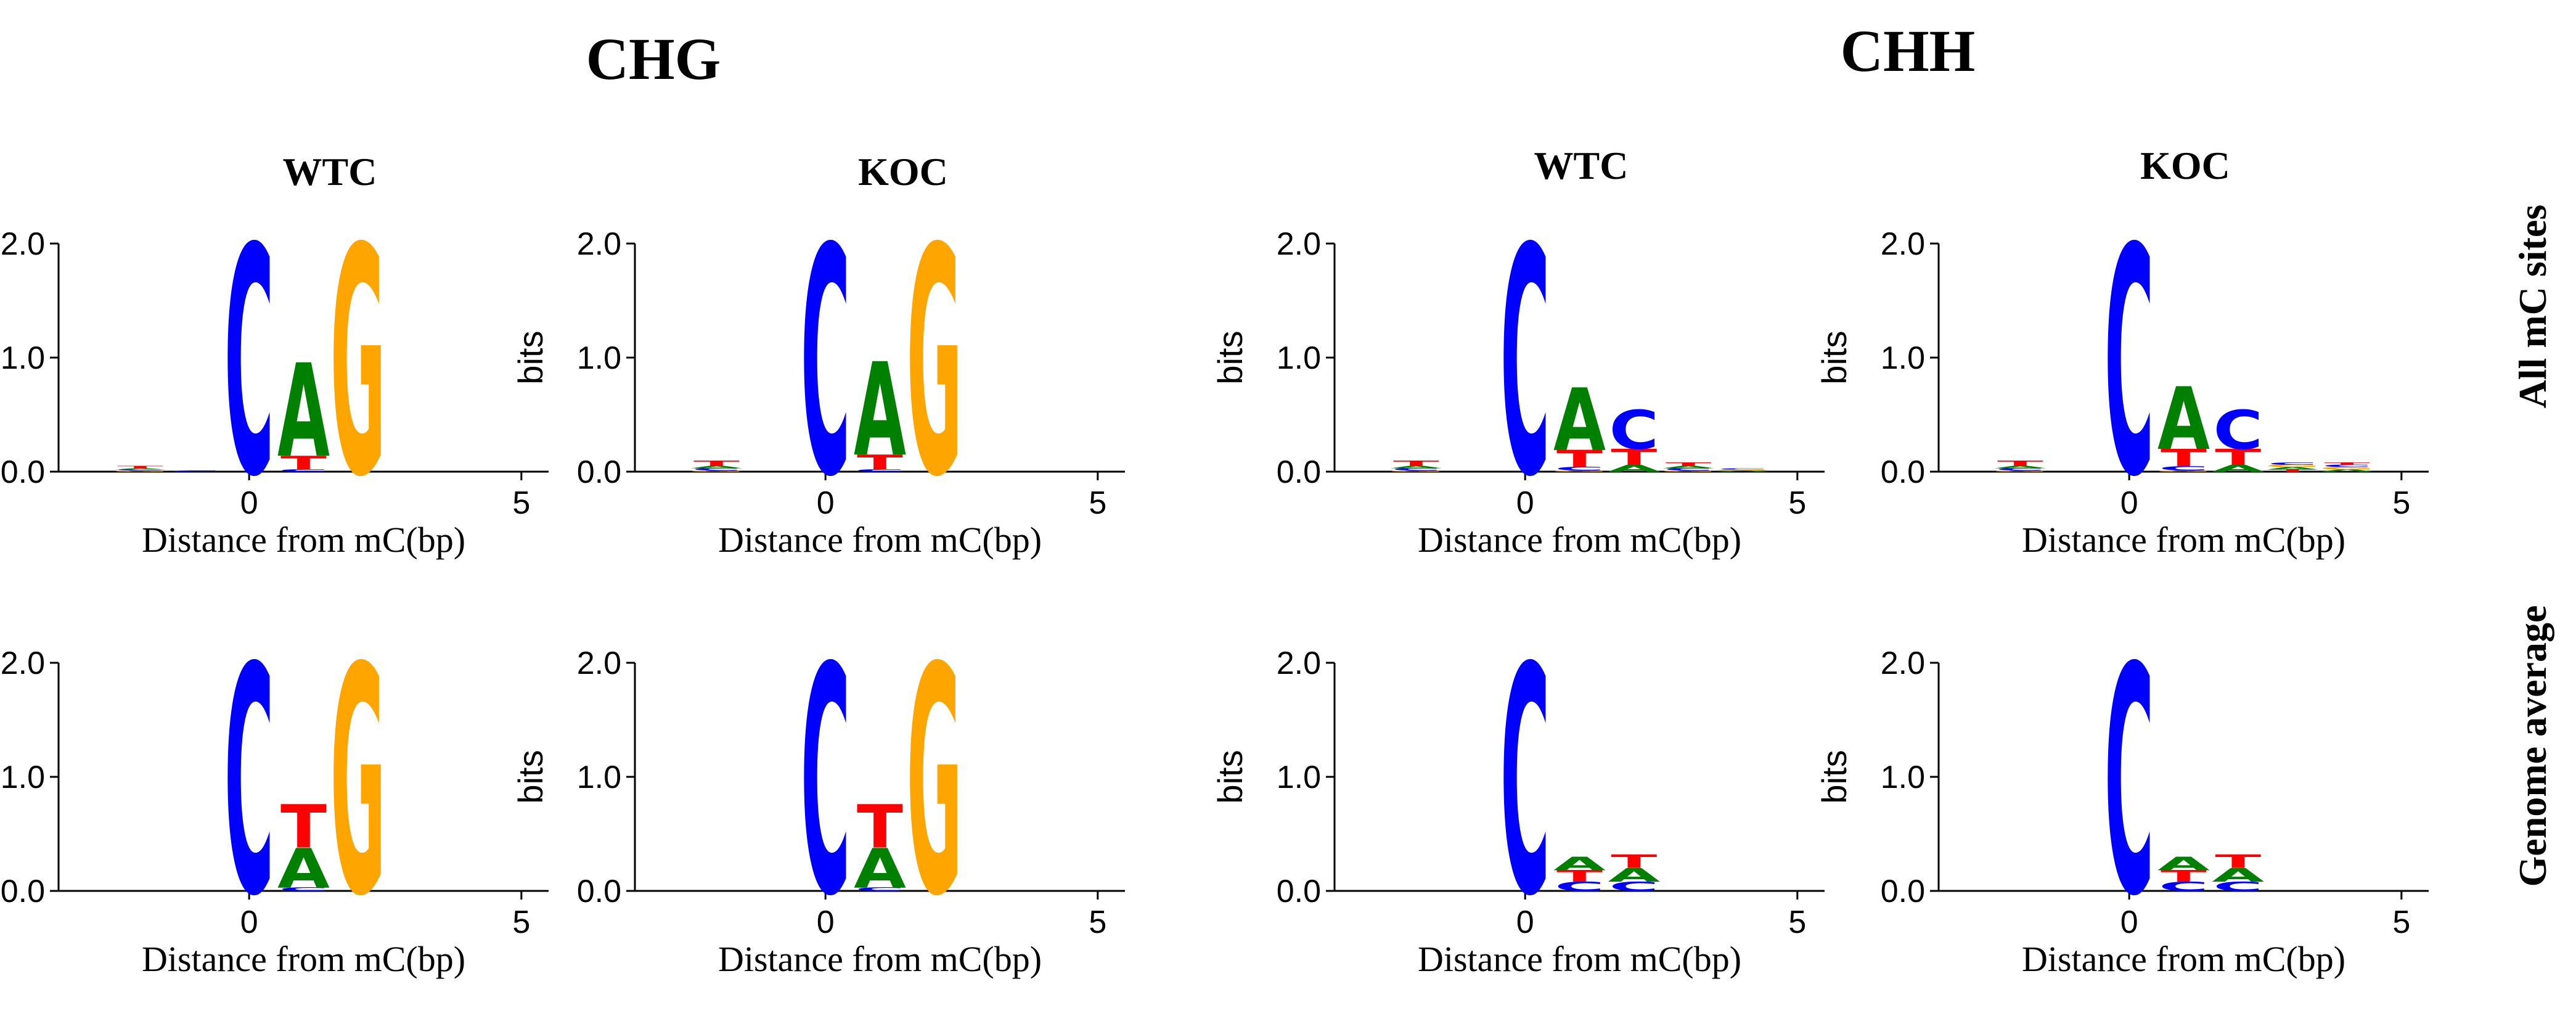 This screenshot has height=1021, width=2576. What do you see at coordinates (2532, 746) in the screenshot?
I see `row-label-genome-average: Genome average` at bounding box center [2532, 746].